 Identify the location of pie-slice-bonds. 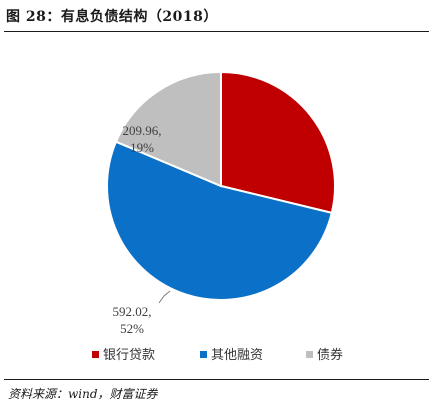
(168, 129).